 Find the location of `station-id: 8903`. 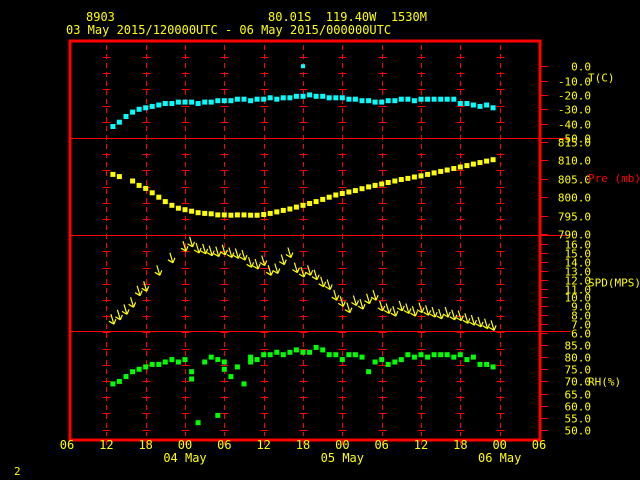

station-id: 8903 is located at coordinates (100, 17).